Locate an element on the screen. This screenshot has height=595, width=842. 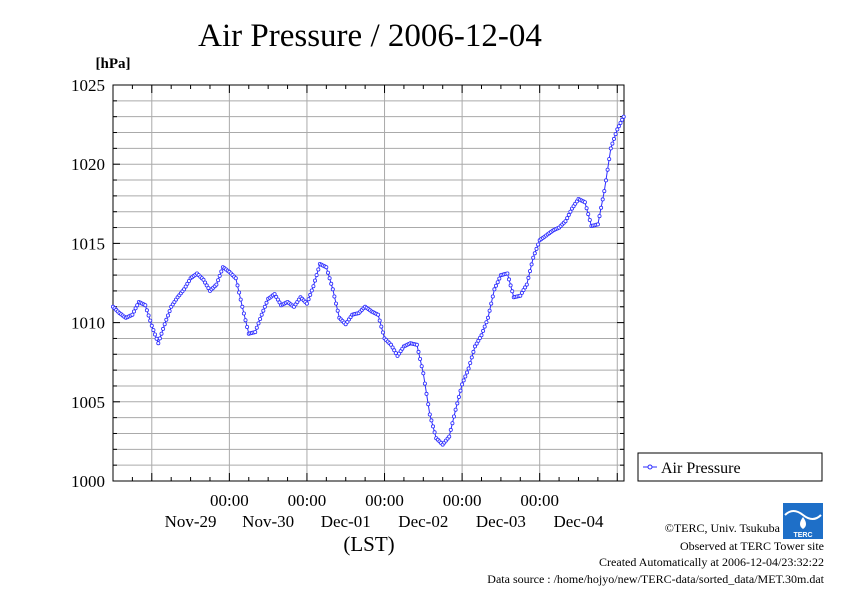
legend: Air Pressure is located at coordinates (730, 467).